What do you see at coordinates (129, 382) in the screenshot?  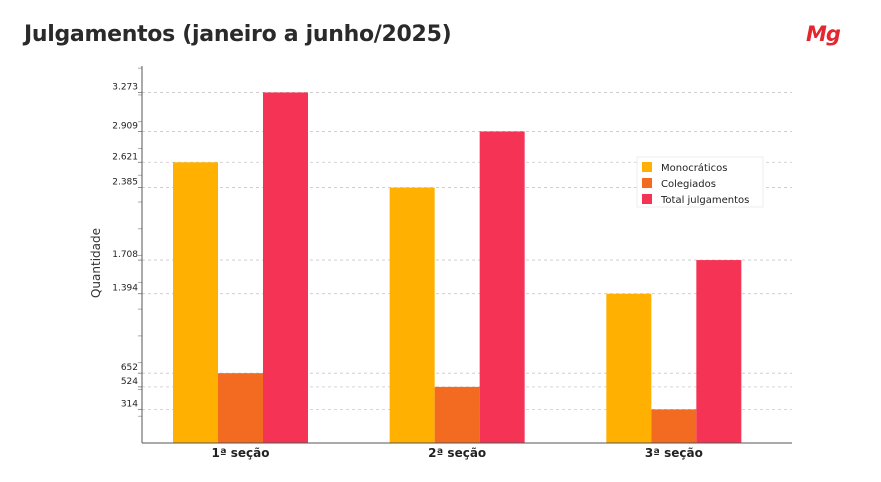 I see `y-tick-label: 524` at bounding box center [129, 382].